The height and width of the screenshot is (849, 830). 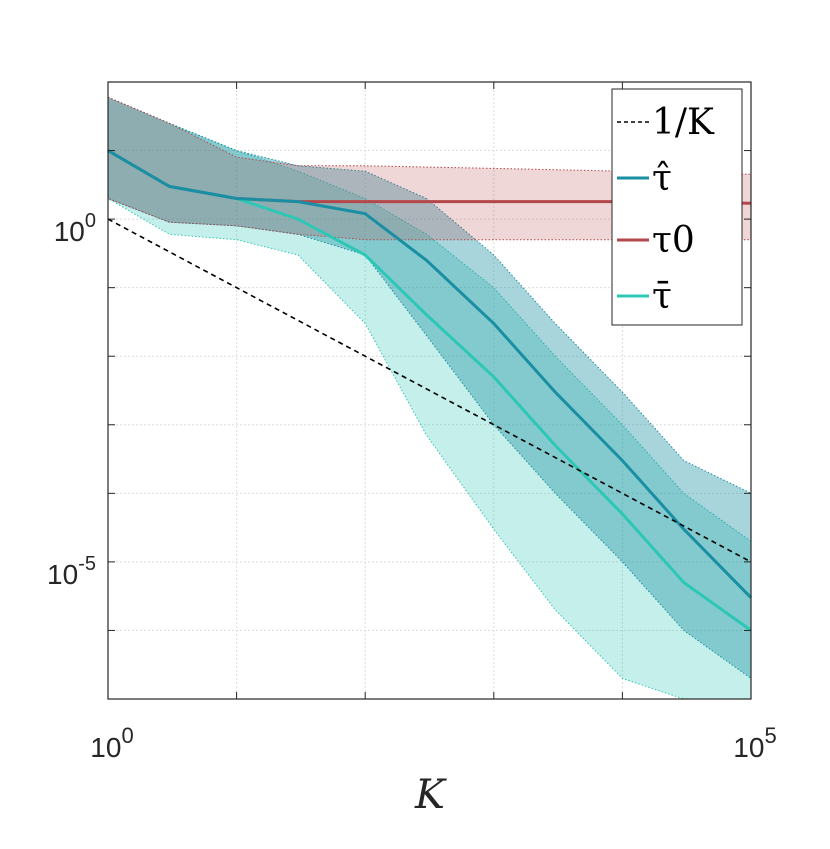 I want to click on y-tick-label: 10⁰, so click(x=75, y=228).